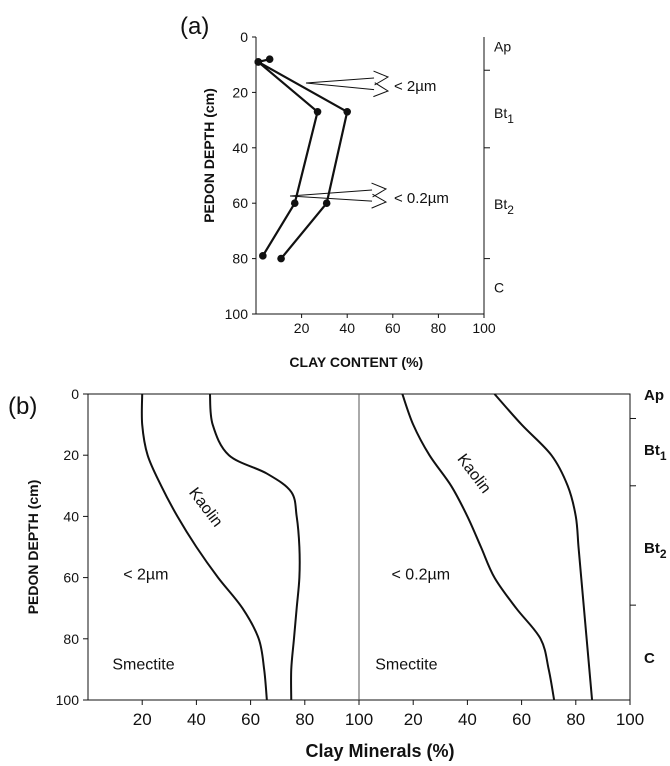 This screenshot has width=670, height=766. I want to click on y-tick-label-a: 0, so click(244, 37).